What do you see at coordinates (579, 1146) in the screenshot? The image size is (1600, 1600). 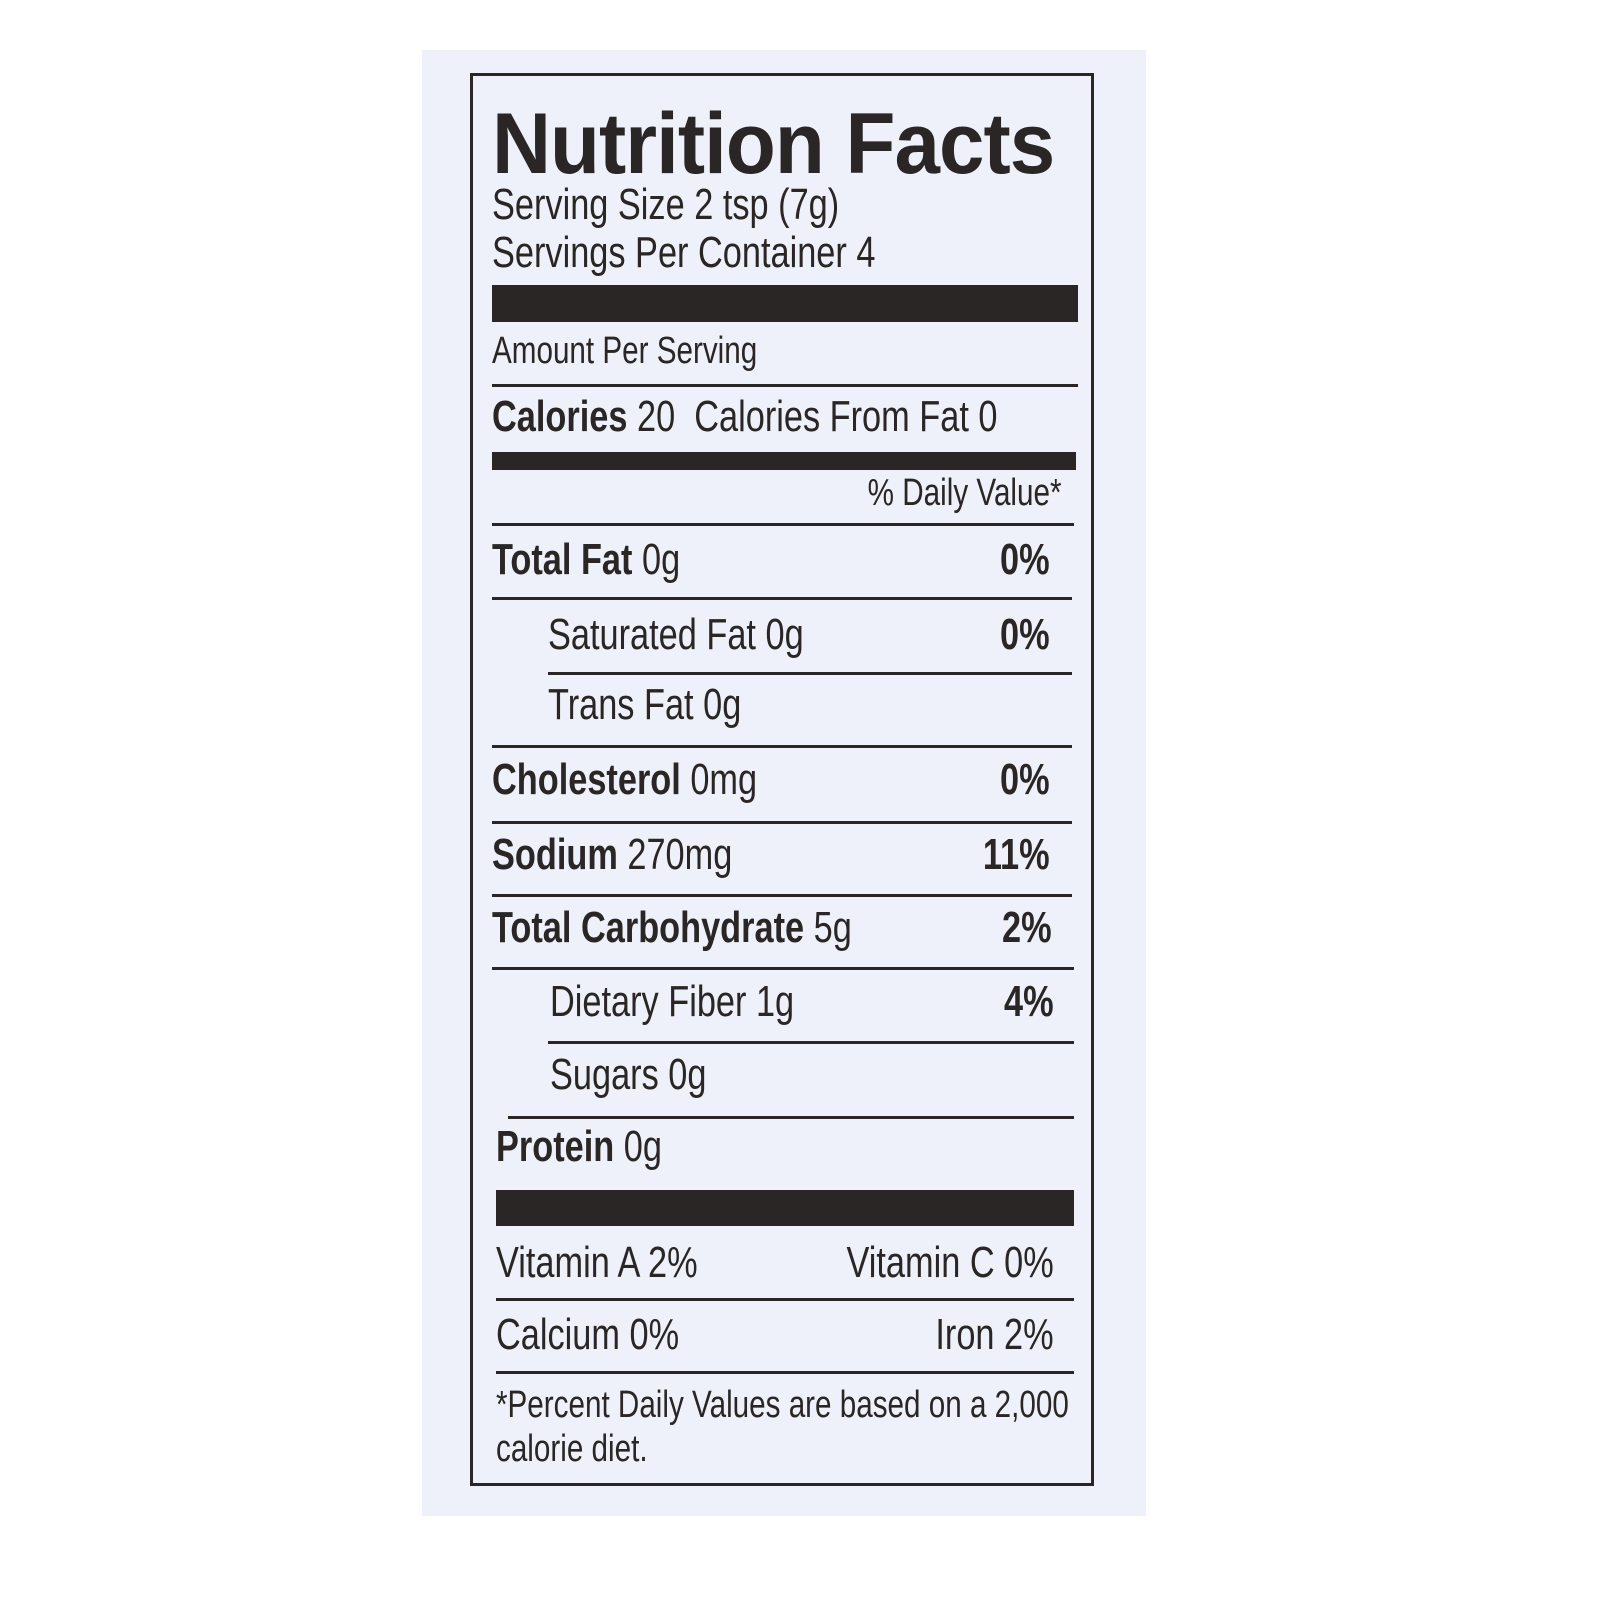 I see `nutrient-row-protein: Protein 0g` at bounding box center [579, 1146].